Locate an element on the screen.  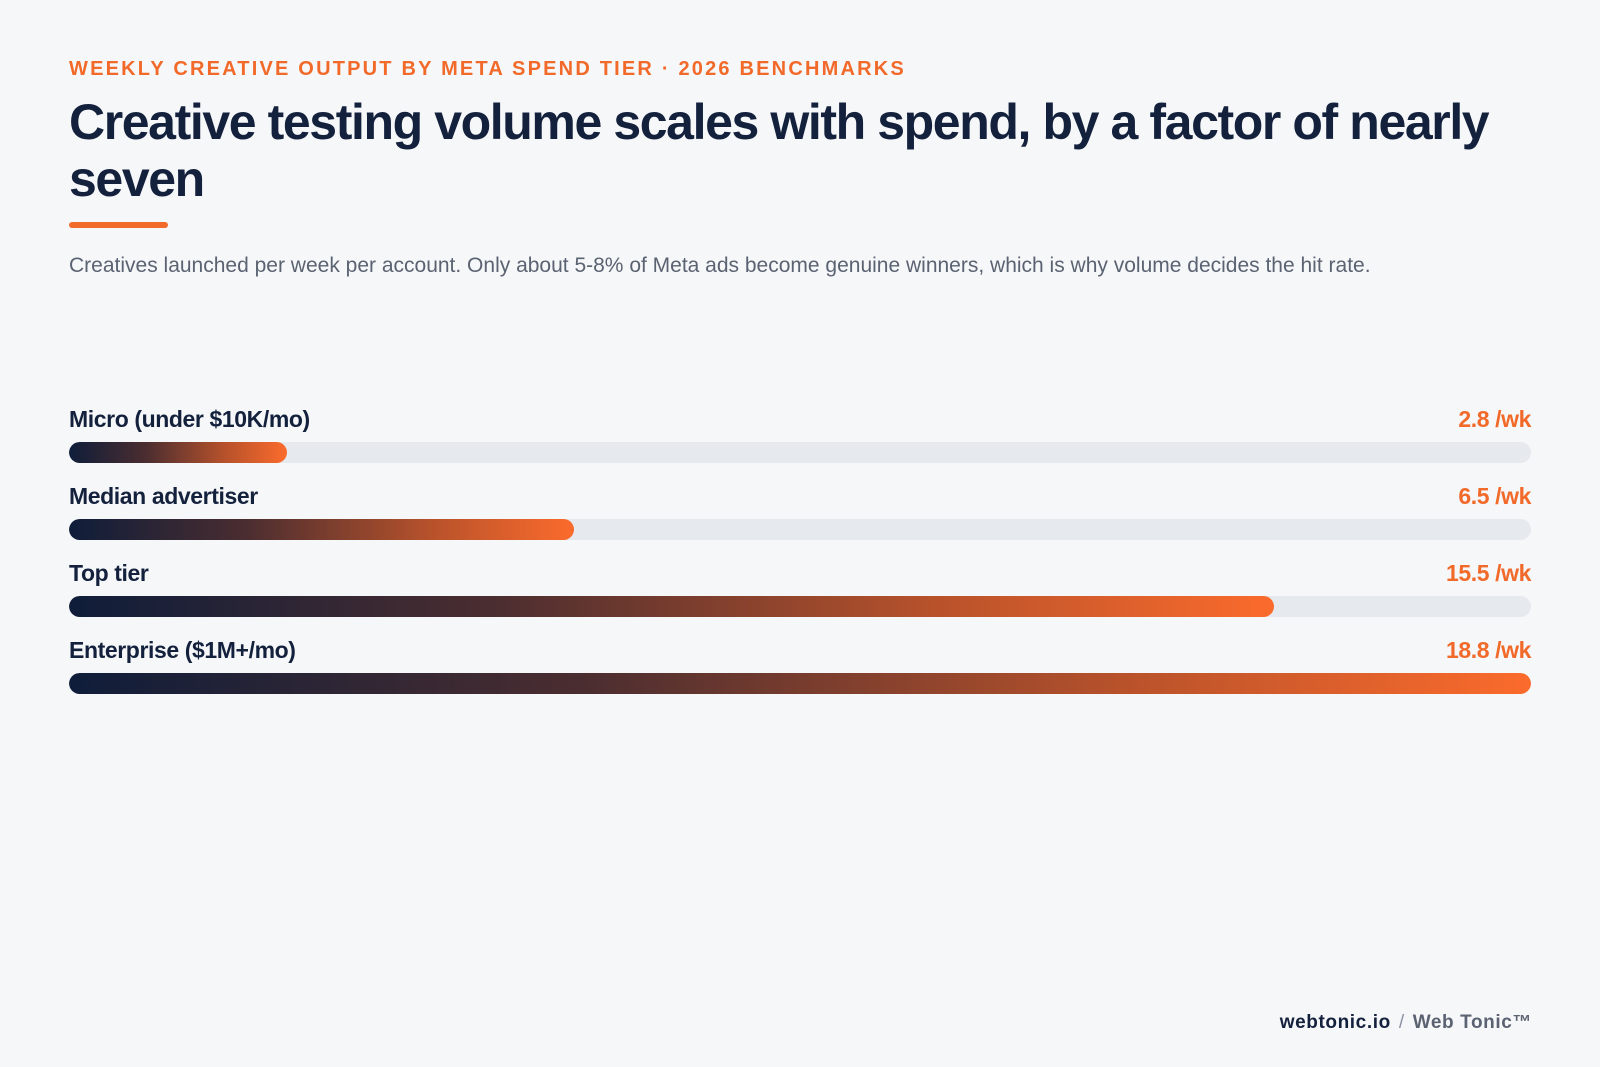
bar-label: Micro (under $10K/mo) is located at coordinates (189, 419).